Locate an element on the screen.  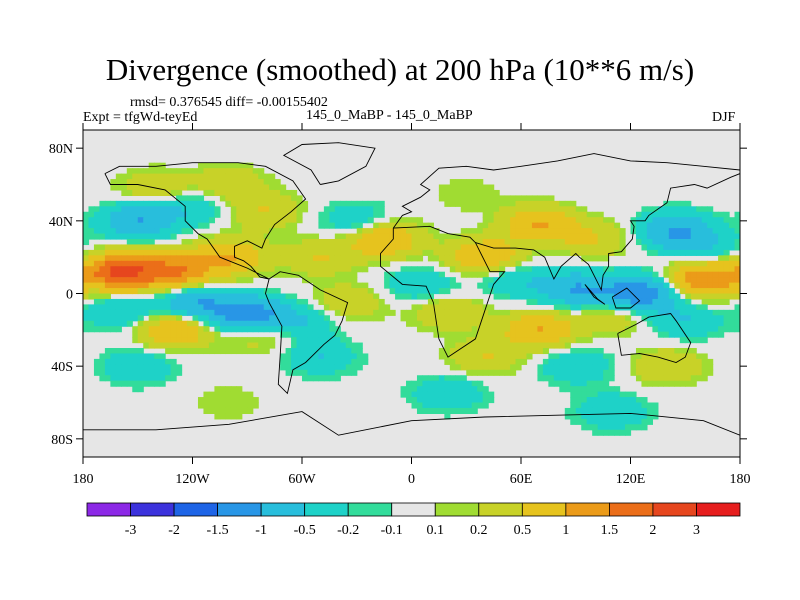
colorbar-label: 1 is located at coordinates (565, 530).